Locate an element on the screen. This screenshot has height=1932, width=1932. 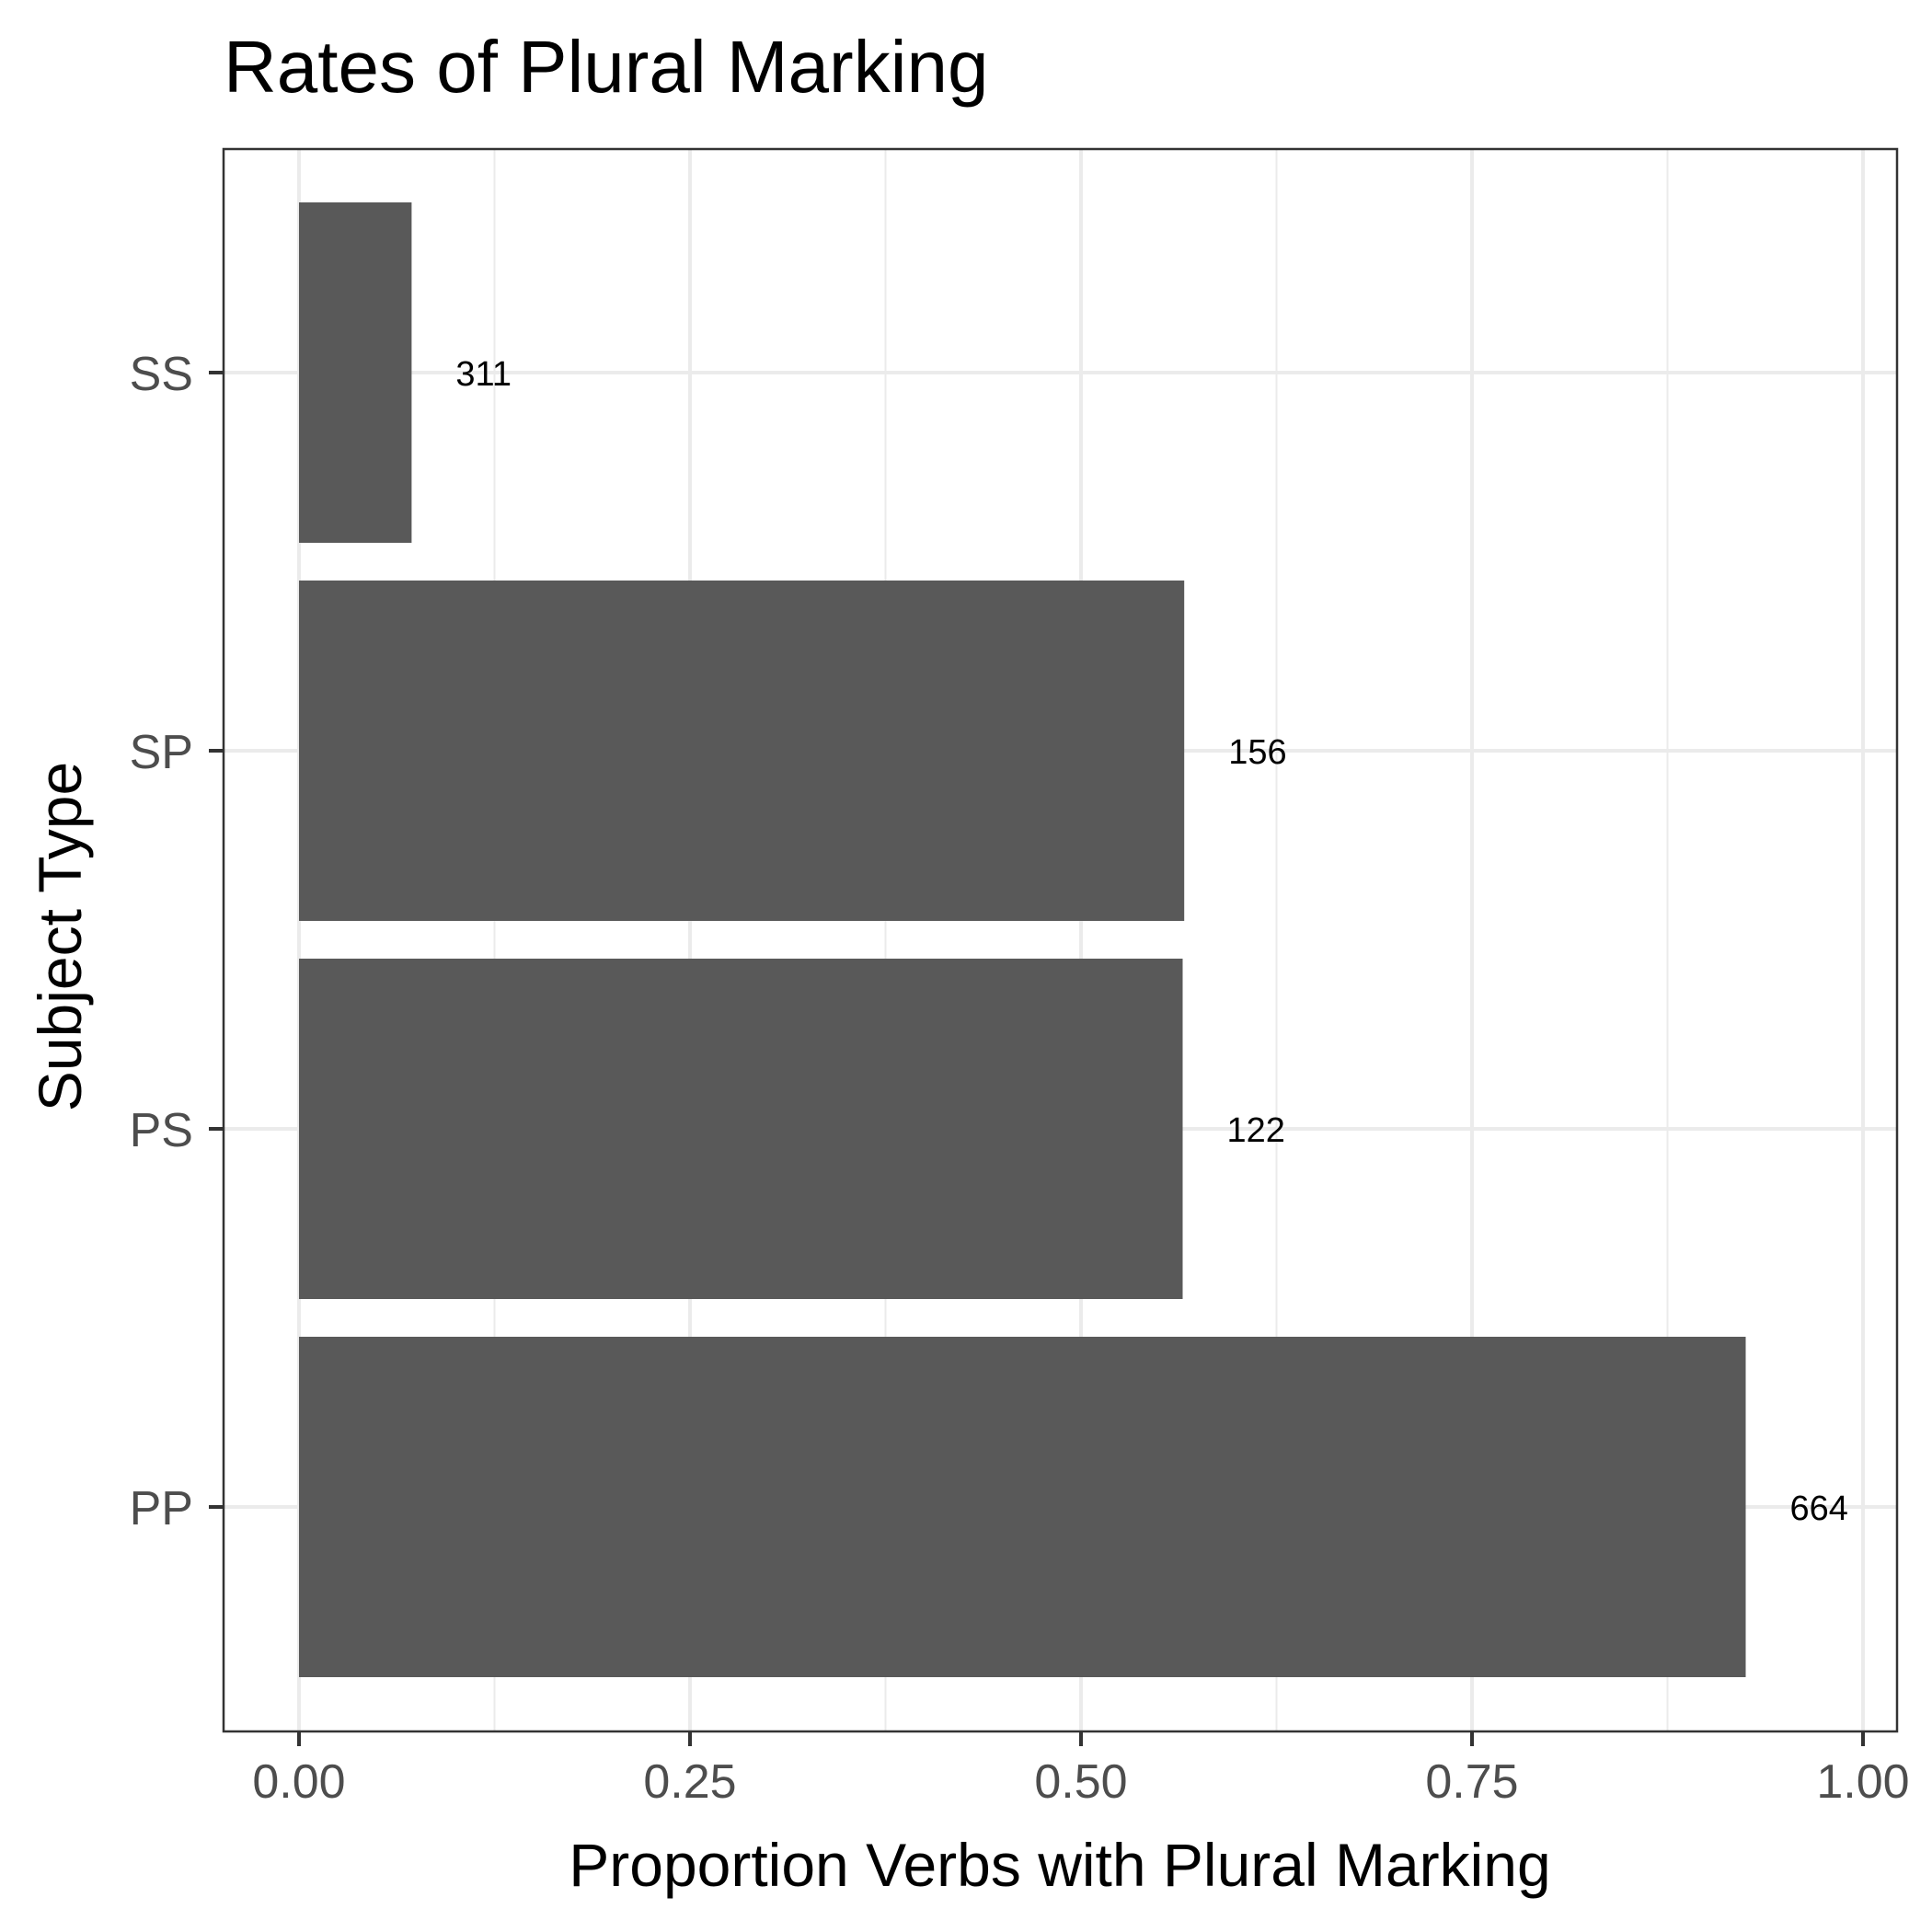
bar-ps is located at coordinates (741, 1129).